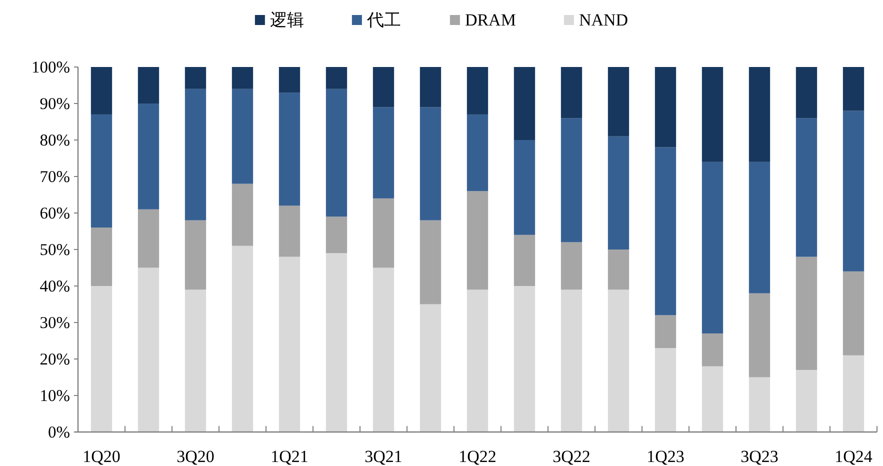 The width and height of the screenshot is (883, 466). Describe the element at coordinates (853, 456) in the screenshot. I see `x-tick-label: 1Q24` at that location.